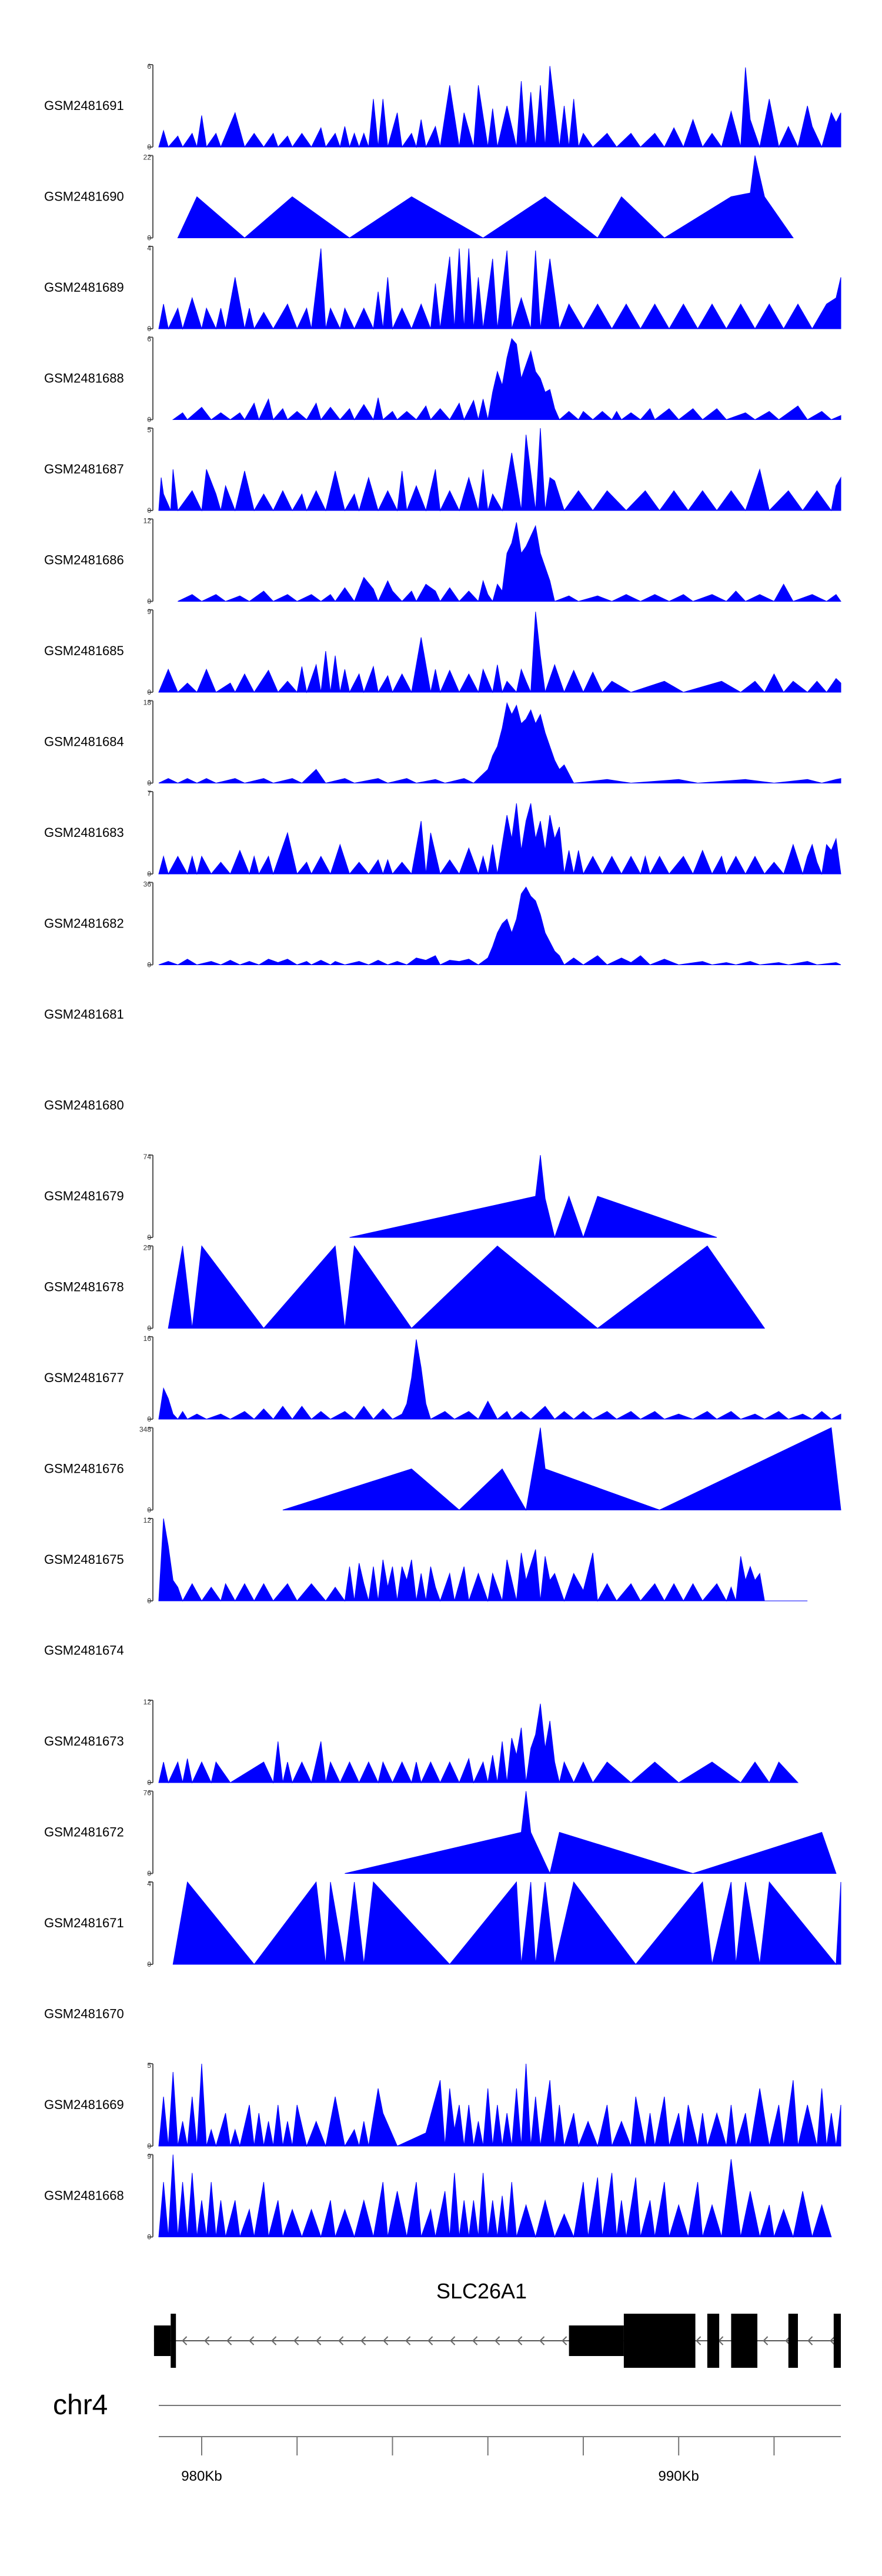 The width and height of the screenshot is (882, 2576). I want to click on track-label: GSM2481685, so click(84, 650).